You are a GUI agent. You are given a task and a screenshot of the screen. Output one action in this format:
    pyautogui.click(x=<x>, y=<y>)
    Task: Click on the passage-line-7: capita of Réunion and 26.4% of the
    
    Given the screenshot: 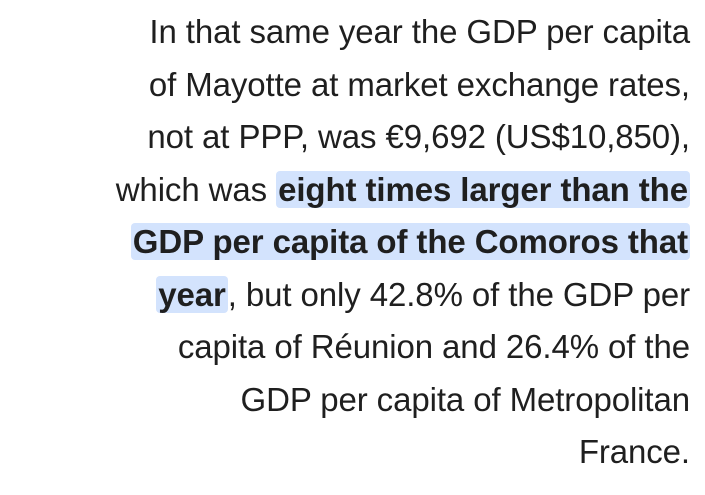 What is the action you would take?
    pyautogui.click(x=433, y=346)
    